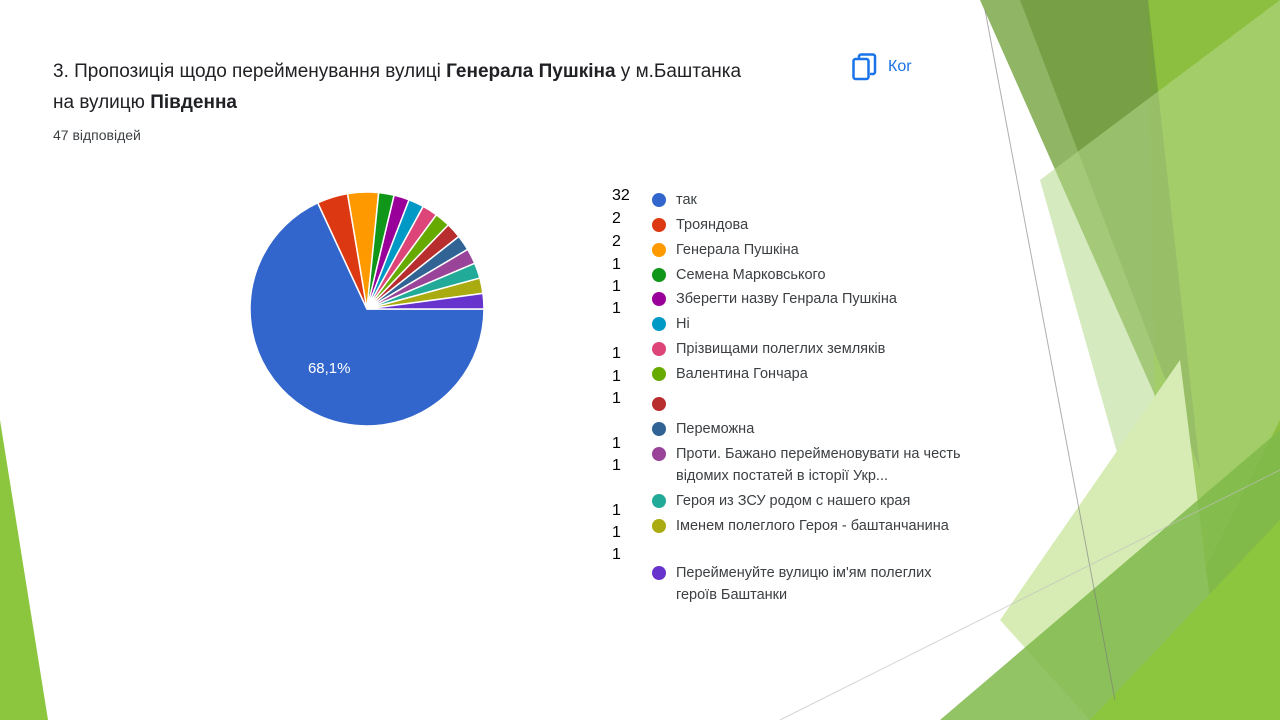 The width and height of the screenshot is (1280, 720). I want to click on legend-item: Валентина Гончара, so click(807, 374).